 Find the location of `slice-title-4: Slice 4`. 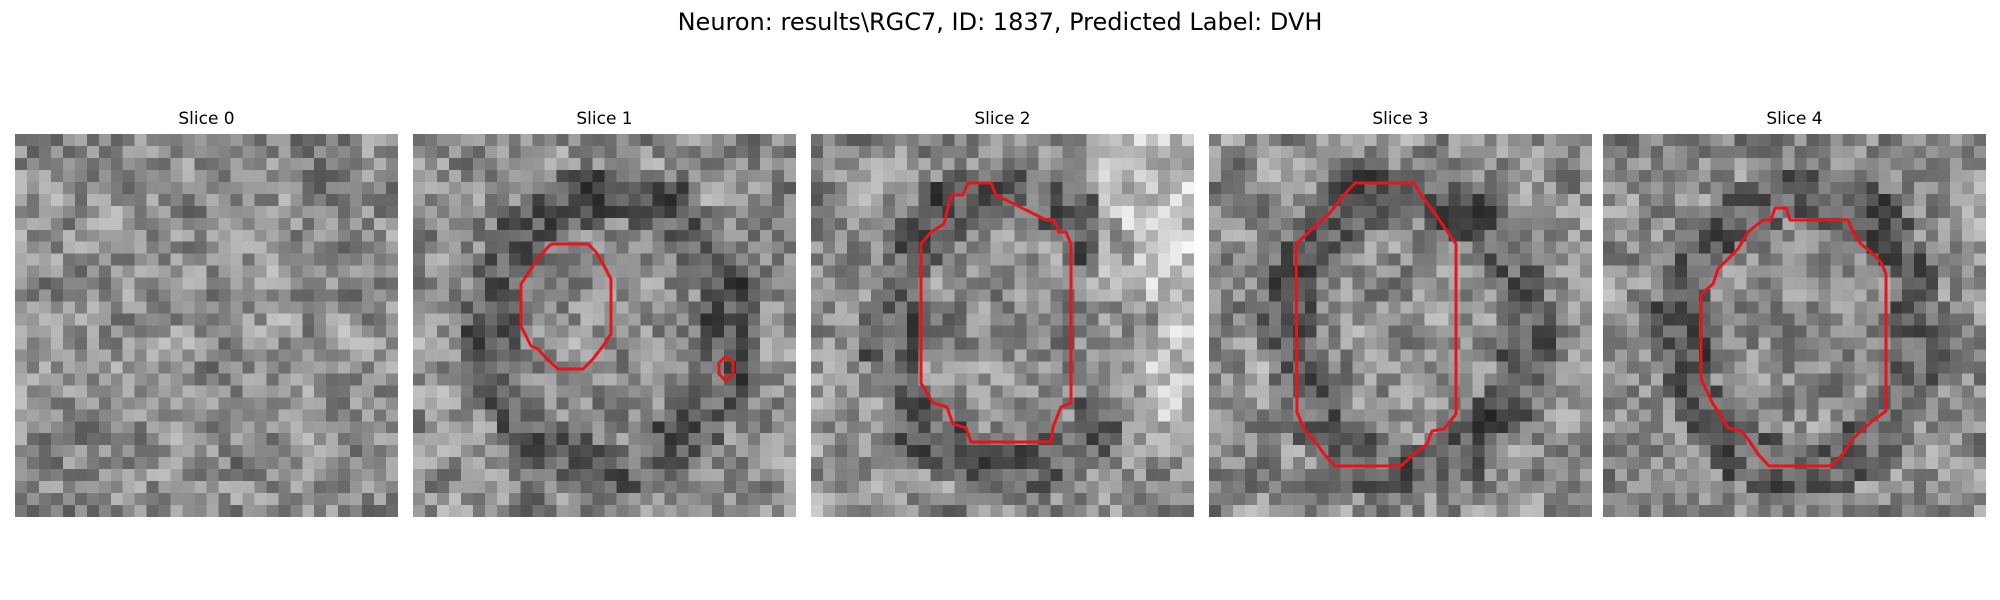

slice-title-4: Slice 4 is located at coordinates (1794, 119).